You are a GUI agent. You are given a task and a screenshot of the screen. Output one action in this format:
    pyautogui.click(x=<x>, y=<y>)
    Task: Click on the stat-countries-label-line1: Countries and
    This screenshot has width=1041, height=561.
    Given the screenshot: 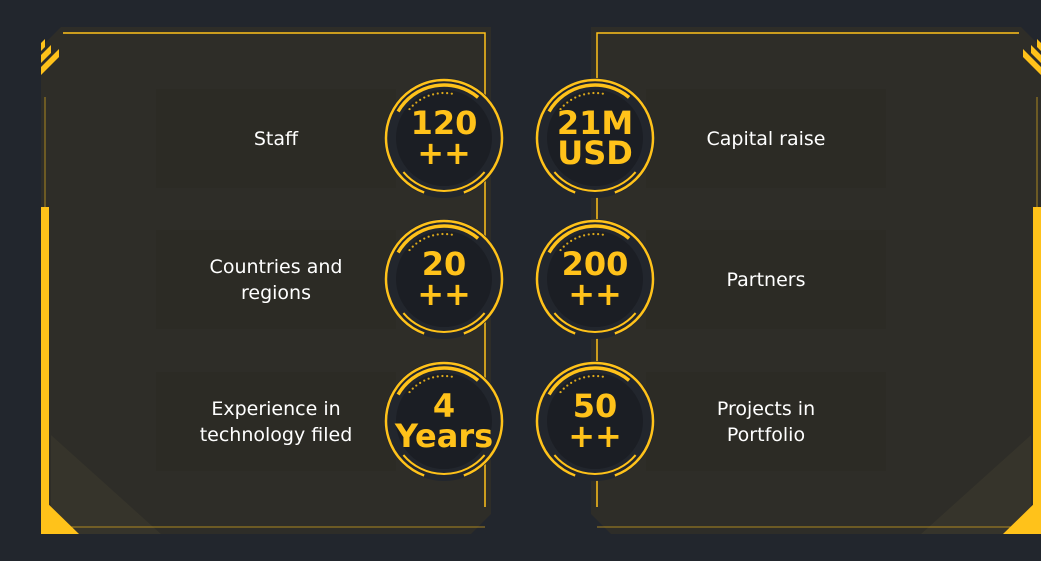 What is the action you would take?
    pyautogui.click(x=276, y=266)
    